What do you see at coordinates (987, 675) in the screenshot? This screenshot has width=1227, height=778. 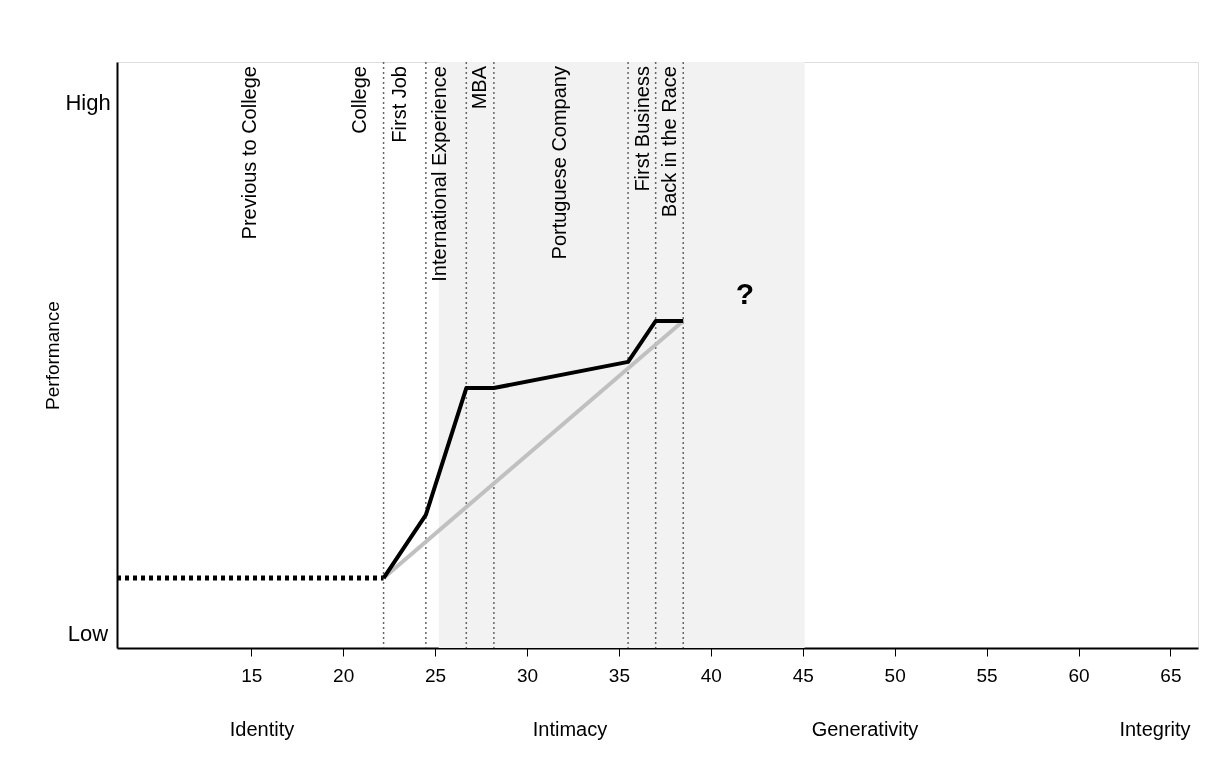 I see `x-tick-label: 55` at bounding box center [987, 675].